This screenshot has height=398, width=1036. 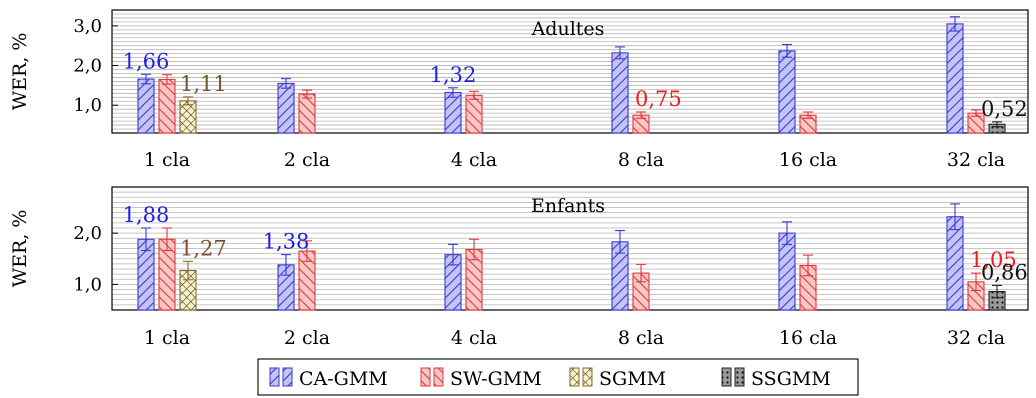 I want to click on bar-sw-gmm-2-cla, so click(x=307, y=113).